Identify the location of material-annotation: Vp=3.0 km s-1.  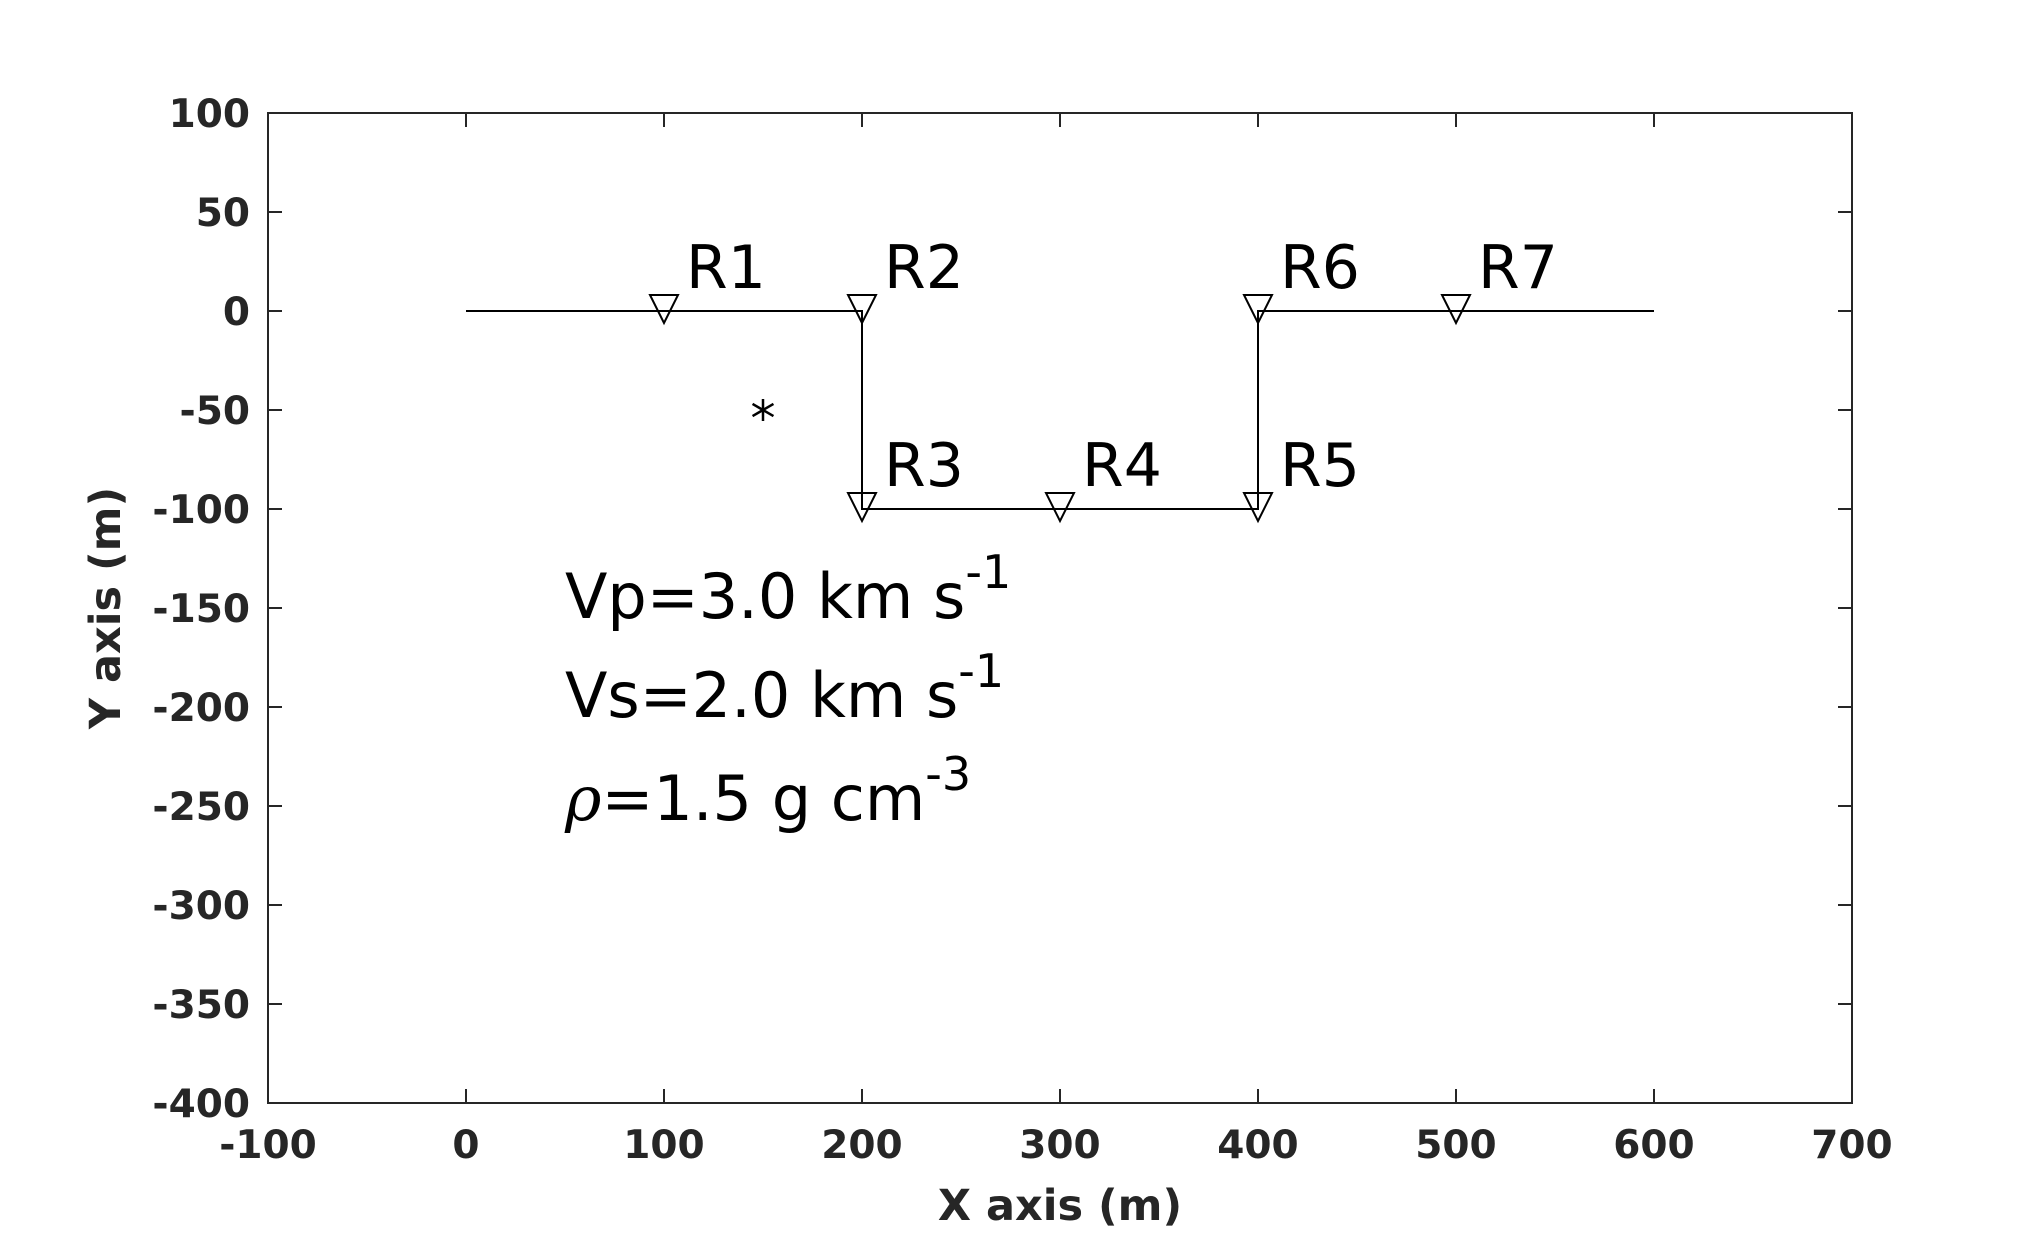
(788, 589).